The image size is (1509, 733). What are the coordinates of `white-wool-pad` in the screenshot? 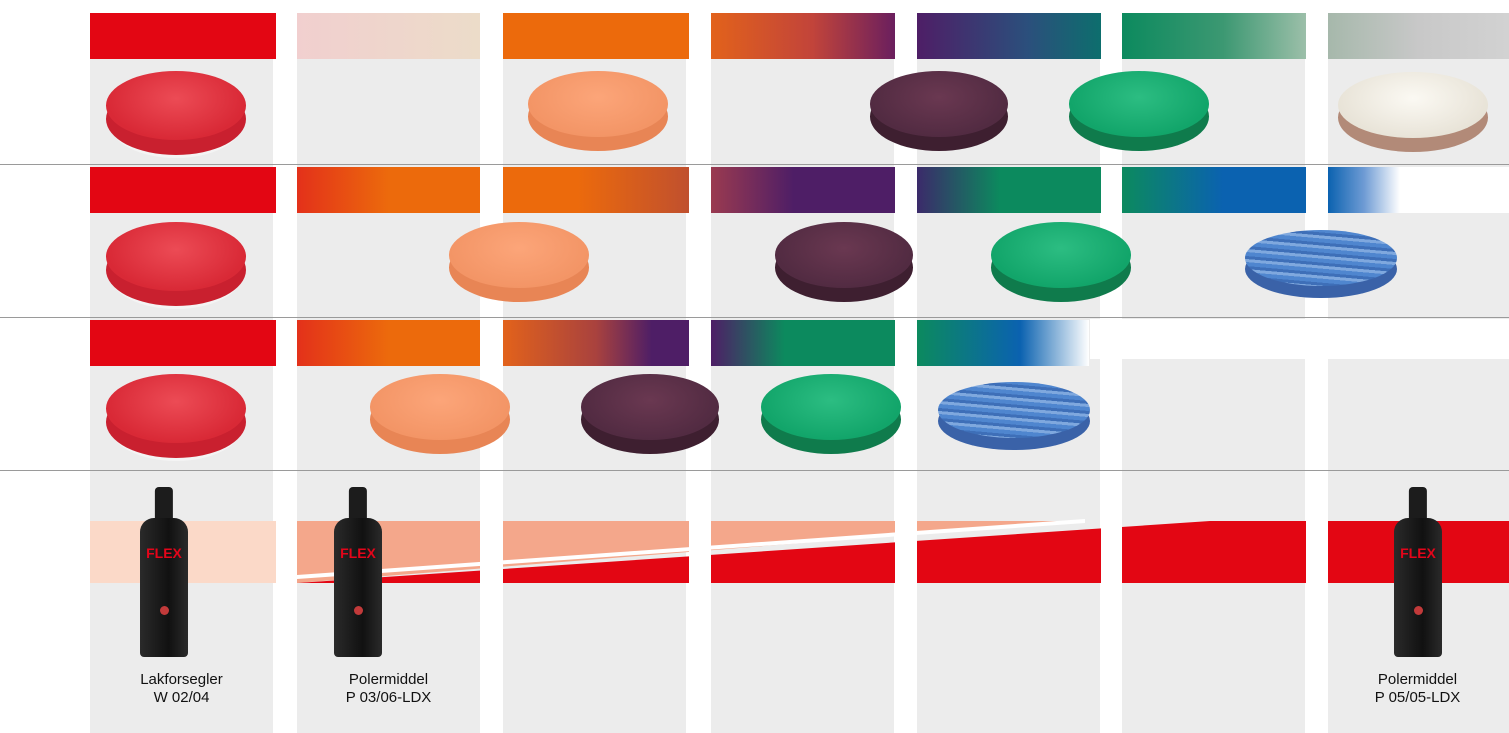 It's located at (1413, 112).